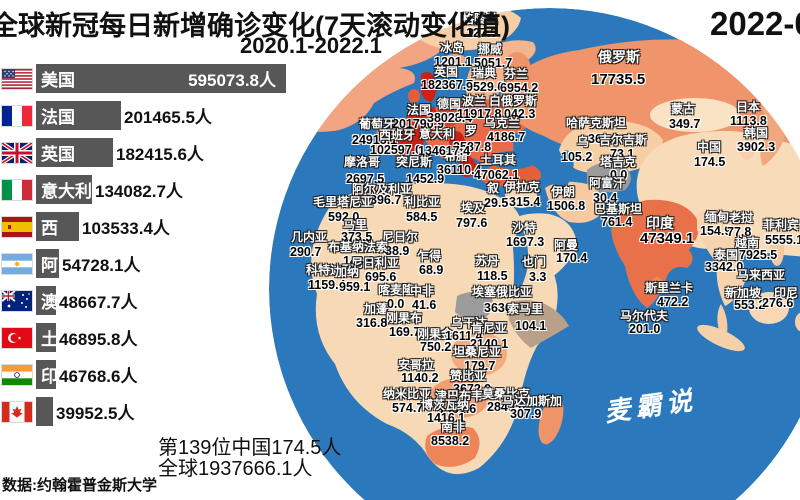  I want to click on country-value: 1201.1, so click(453, 62).